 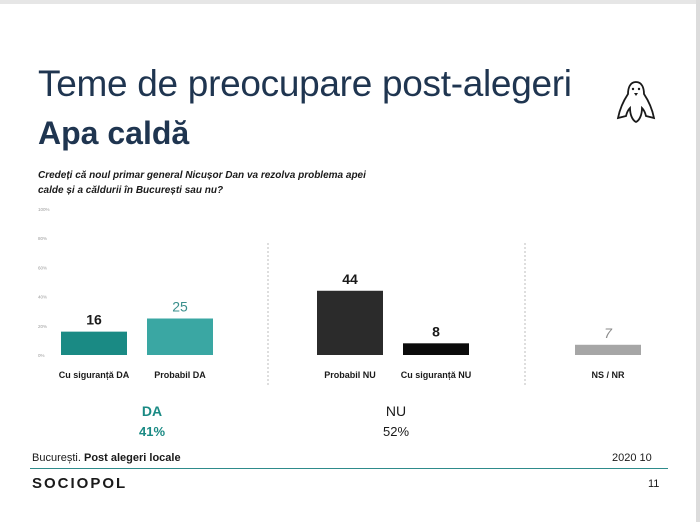 What do you see at coordinates (56, 458) in the screenshot?
I see `footer-city: București.` at bounding box center [56, 458].